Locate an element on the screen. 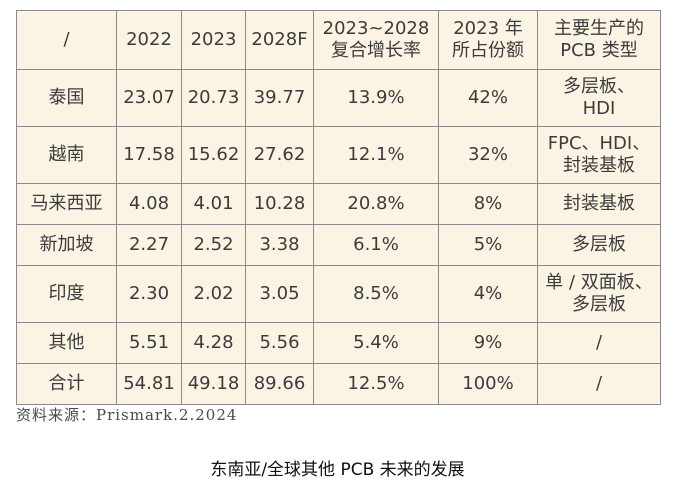  row-region: 其他 is located at coordinates (66, 343).